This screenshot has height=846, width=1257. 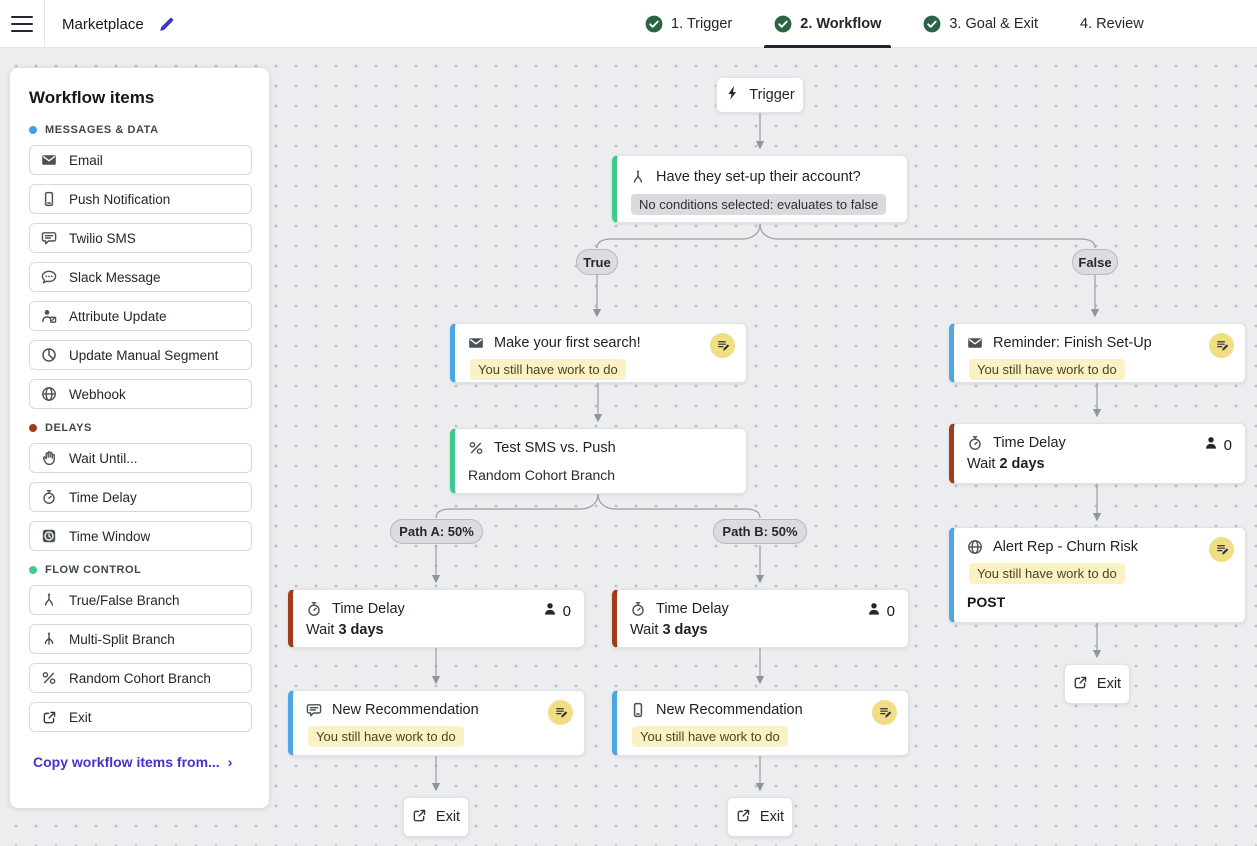 I want to click on copy-workflow-items-link: Copy workflow items from... ›, so click(x=140, y=762).